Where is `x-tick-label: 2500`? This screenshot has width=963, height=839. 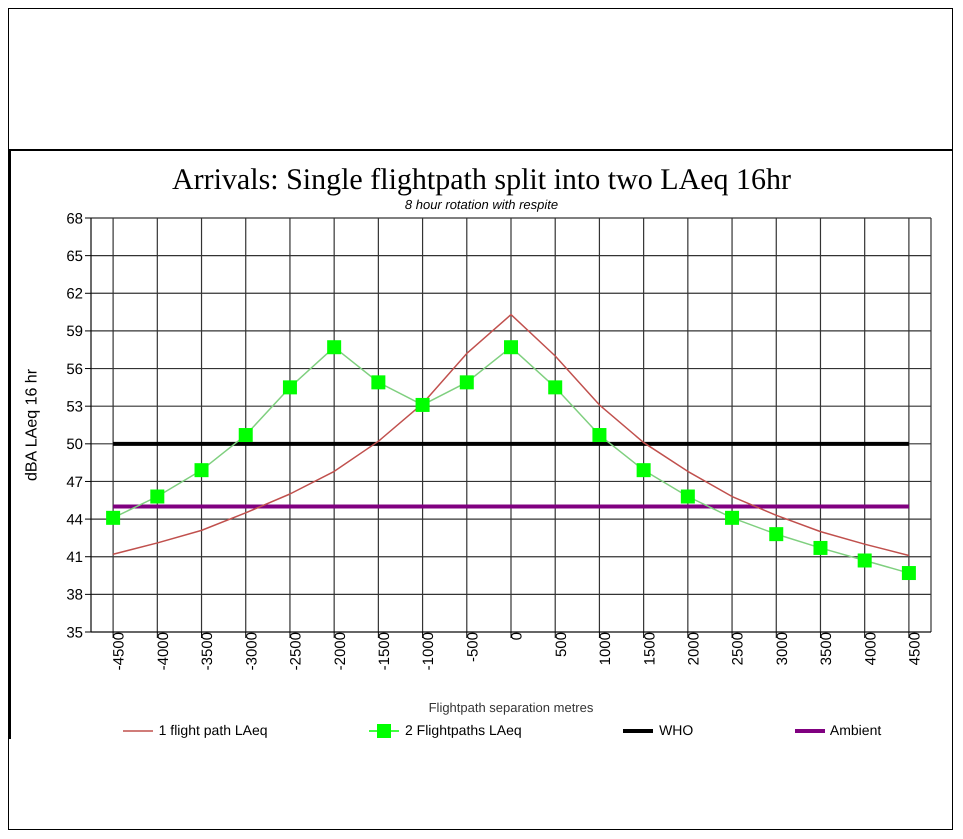
x-tick-label: 2500 is located at coordinates (738, 649).